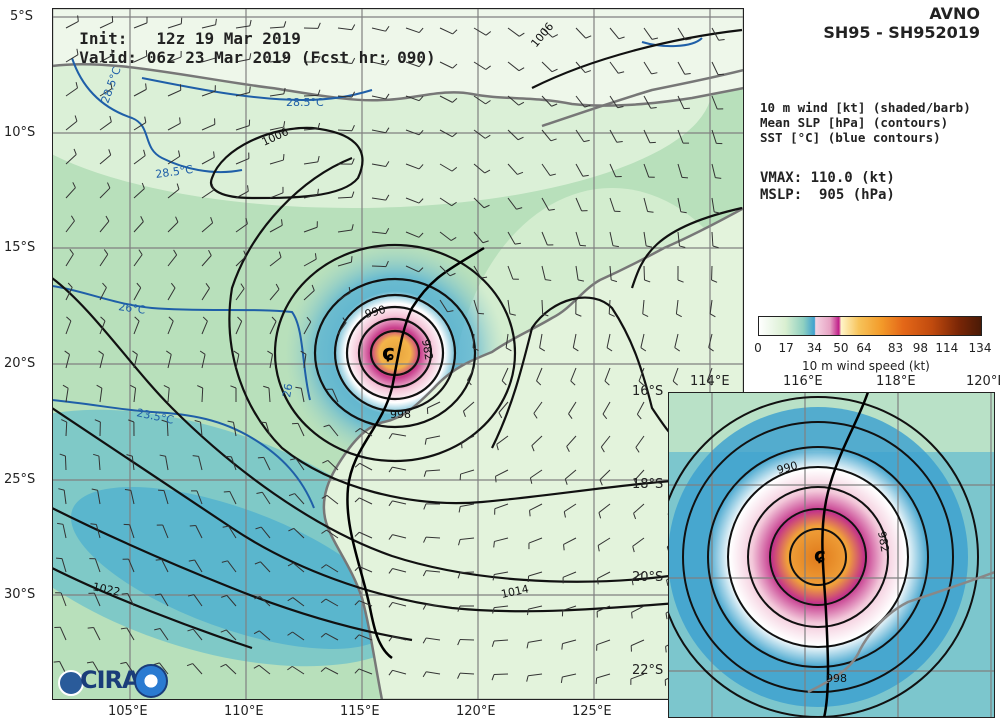  What do you see at coordinates (896, 381) in the screenshot?
I see `inset-lon-label: 118°E` at bounding box center [896, 381].